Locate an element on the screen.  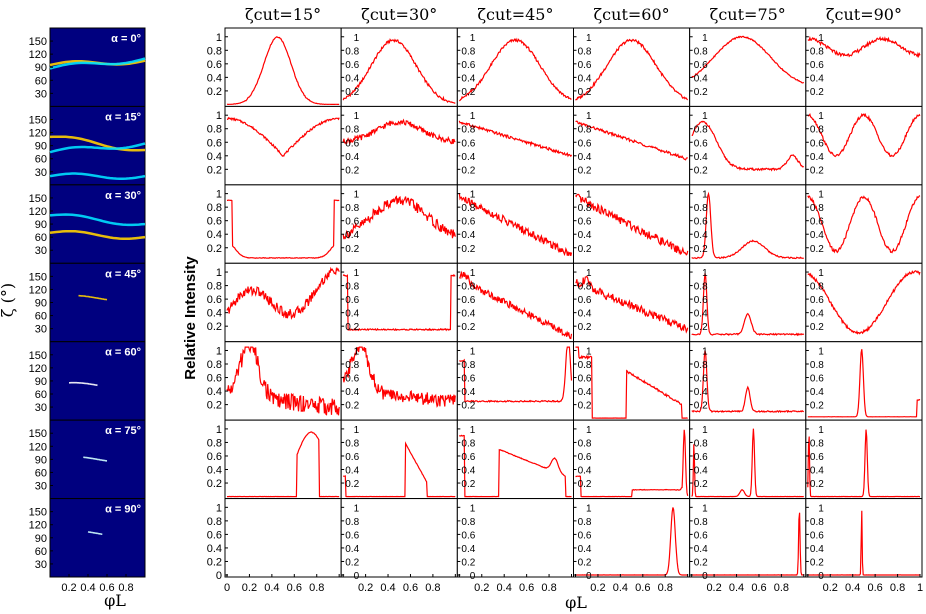
column-title: ζcut=30° is located at coordinates (399, 14).